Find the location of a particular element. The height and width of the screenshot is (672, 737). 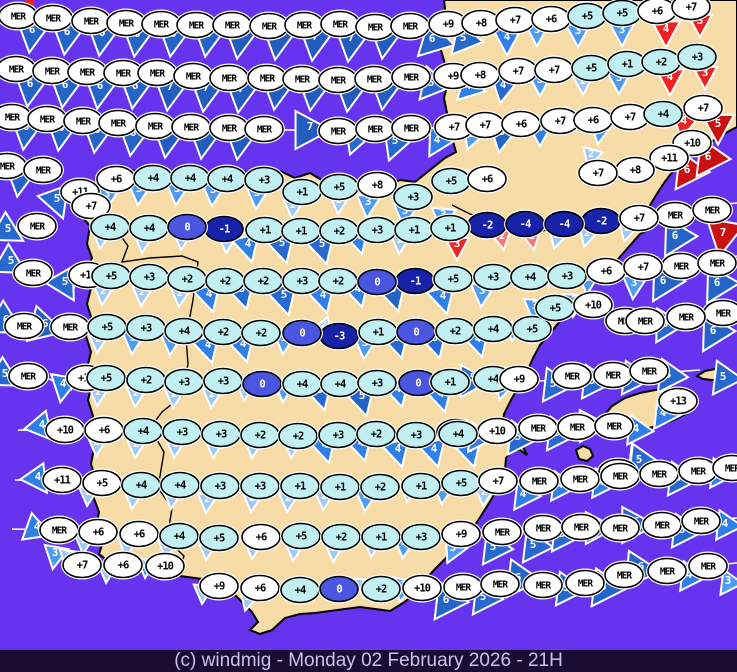

svg-text: +10 is located at coordinates (497, 432).